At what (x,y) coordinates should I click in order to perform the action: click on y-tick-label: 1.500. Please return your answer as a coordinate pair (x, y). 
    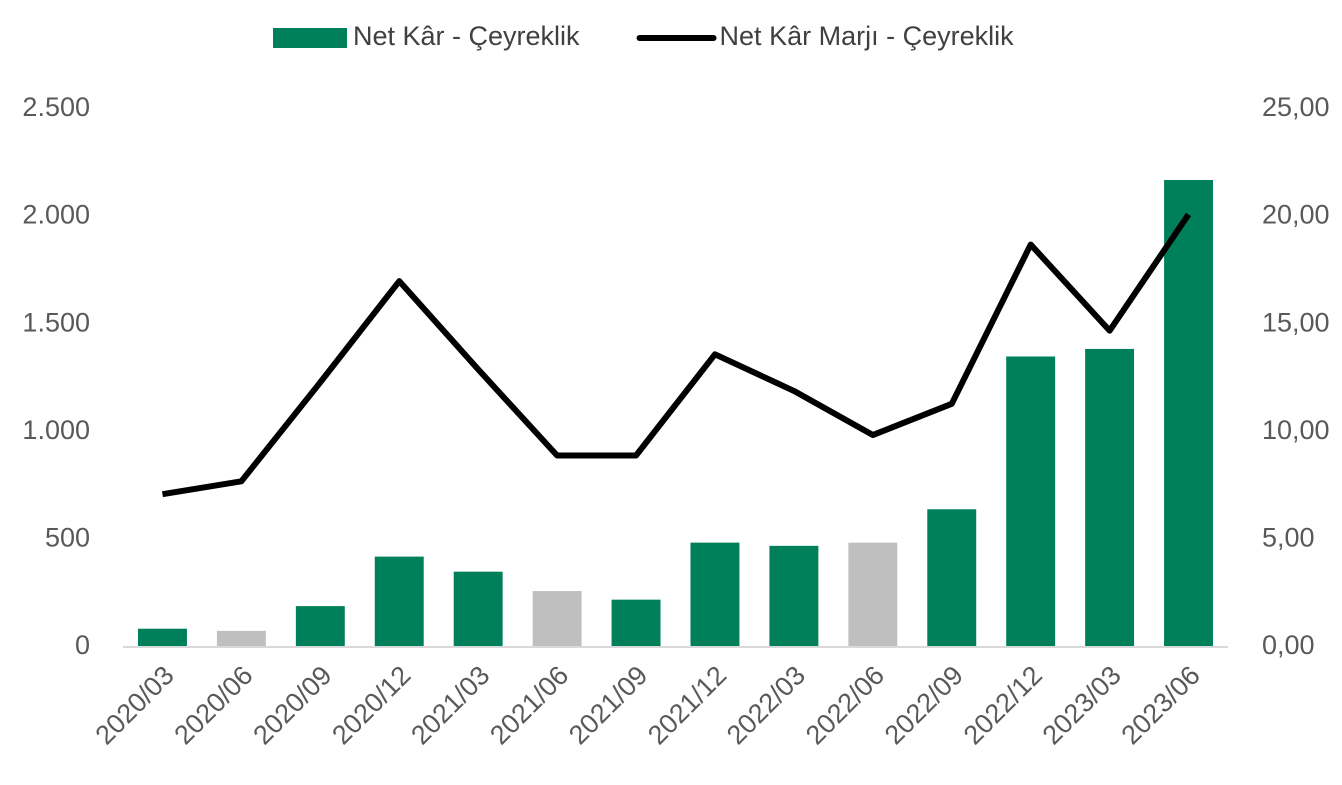
    Looking at the image, I should click on (56, 322).